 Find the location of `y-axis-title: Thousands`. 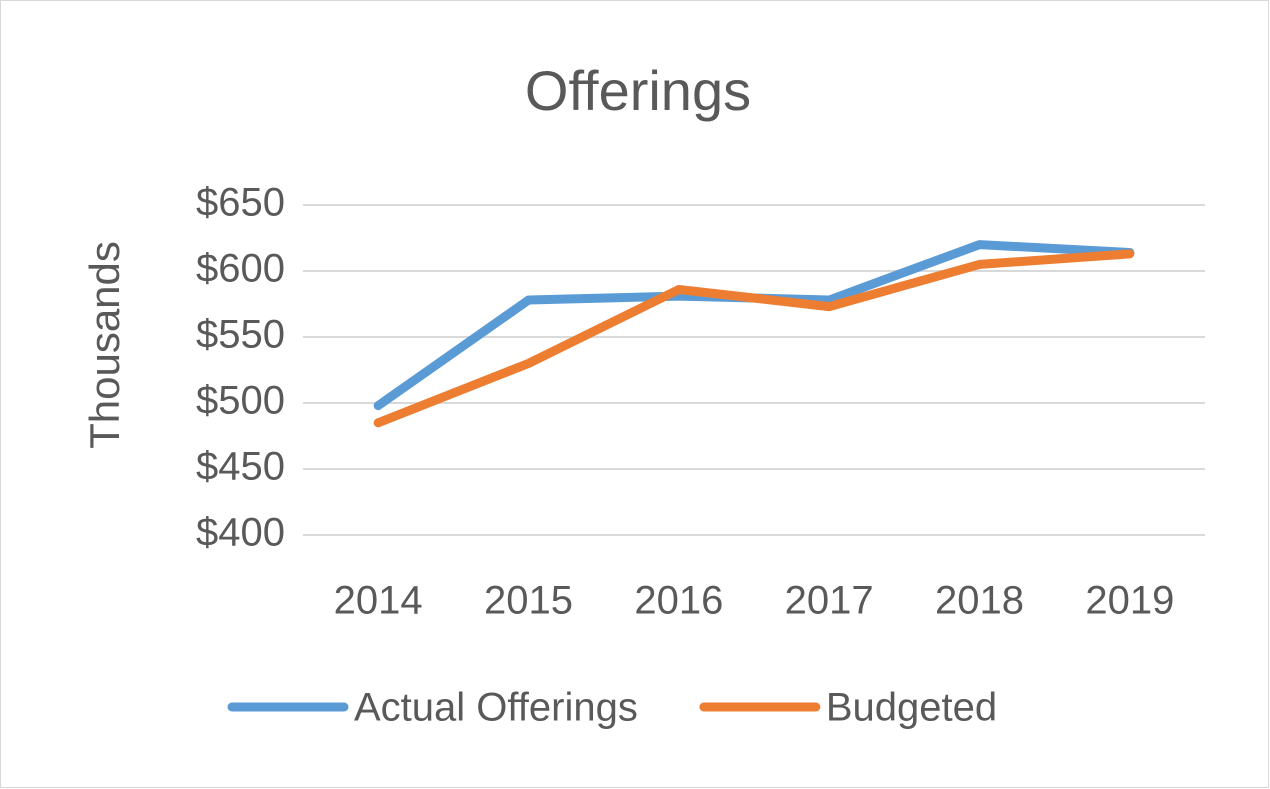

y-axis-title: Thousands is located at coordinates (104, 345).